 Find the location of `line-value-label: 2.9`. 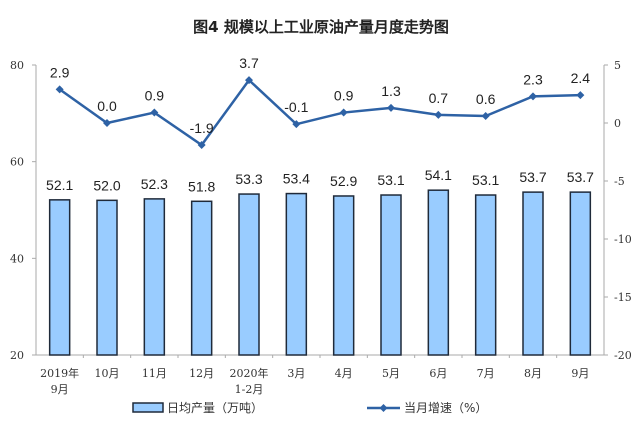

line-value-label: 2.9 is located at coordinates (60, 72).